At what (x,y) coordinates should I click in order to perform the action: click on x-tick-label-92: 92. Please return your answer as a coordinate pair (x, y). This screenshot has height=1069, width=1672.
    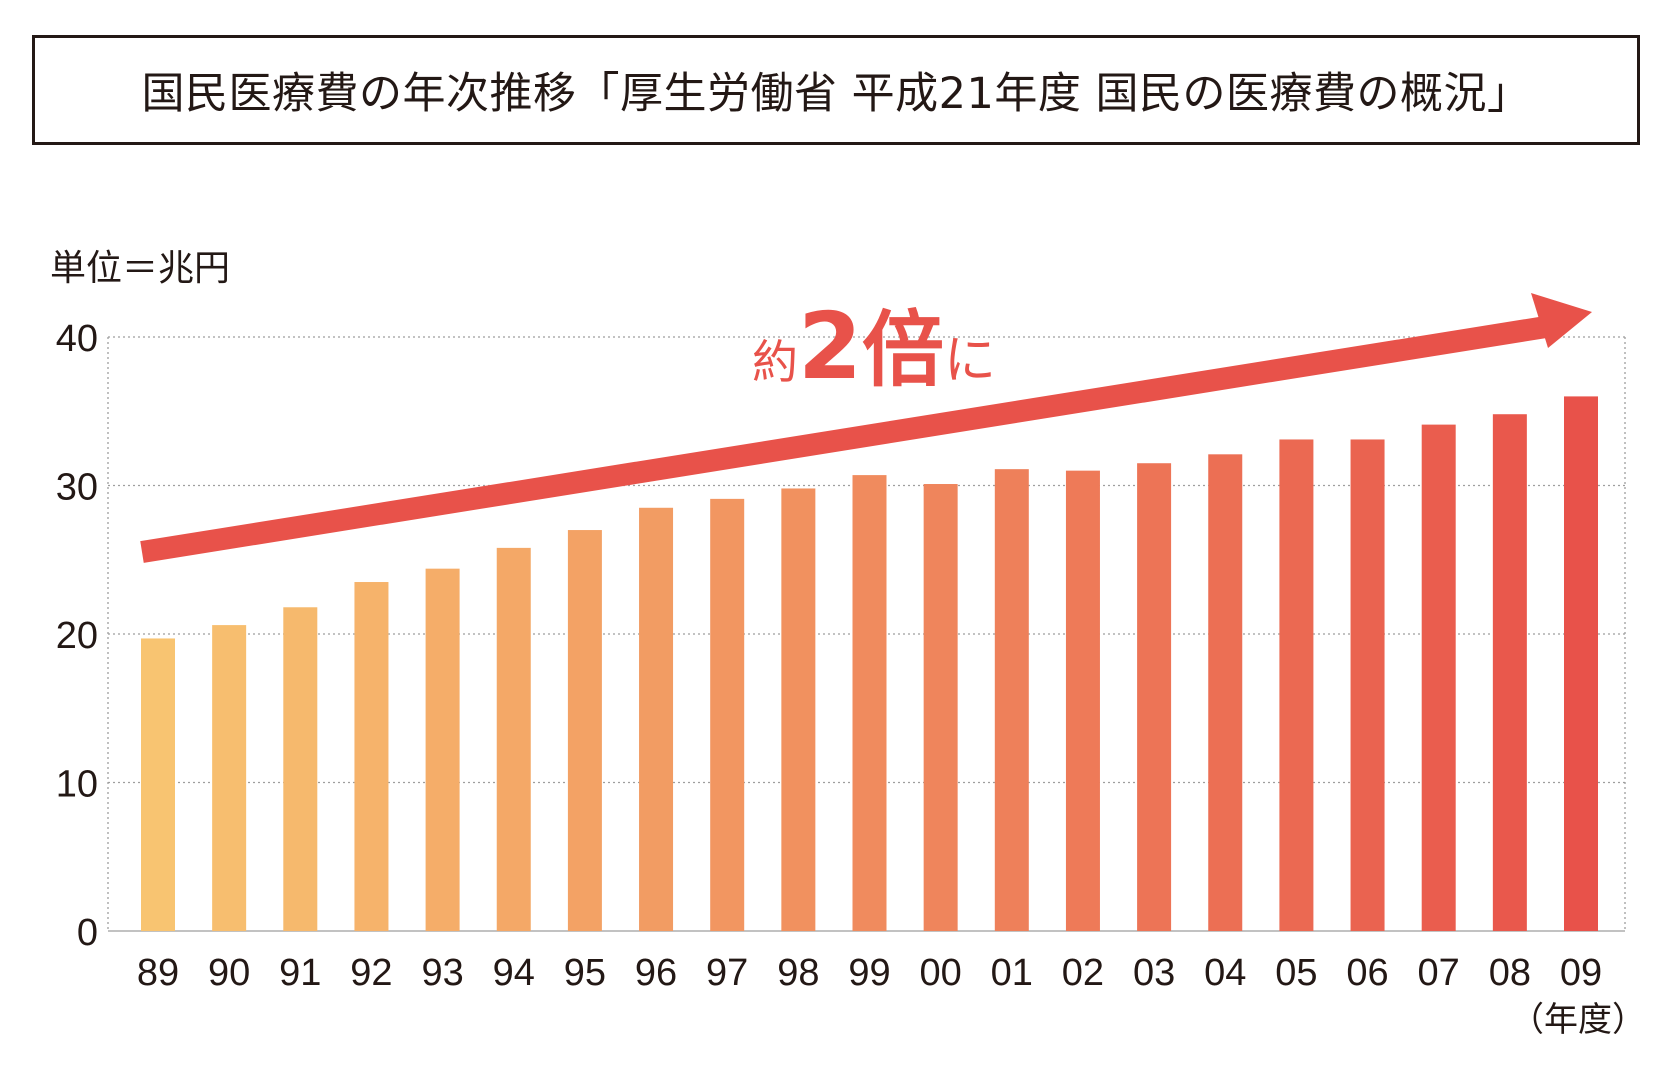
    Looking at the image, I should click on (371, 973).